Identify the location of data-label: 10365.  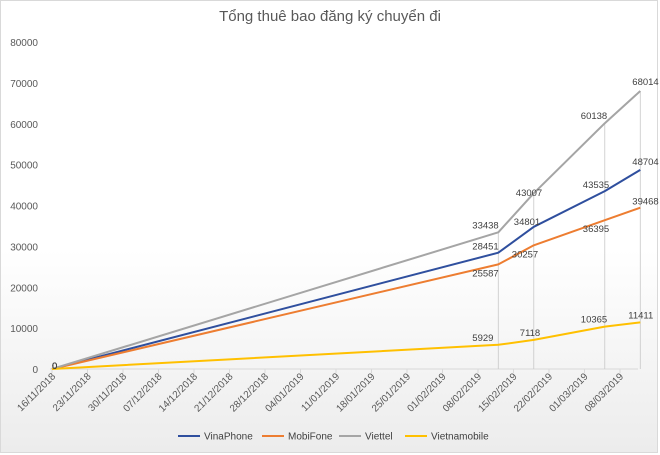
(594, 320).